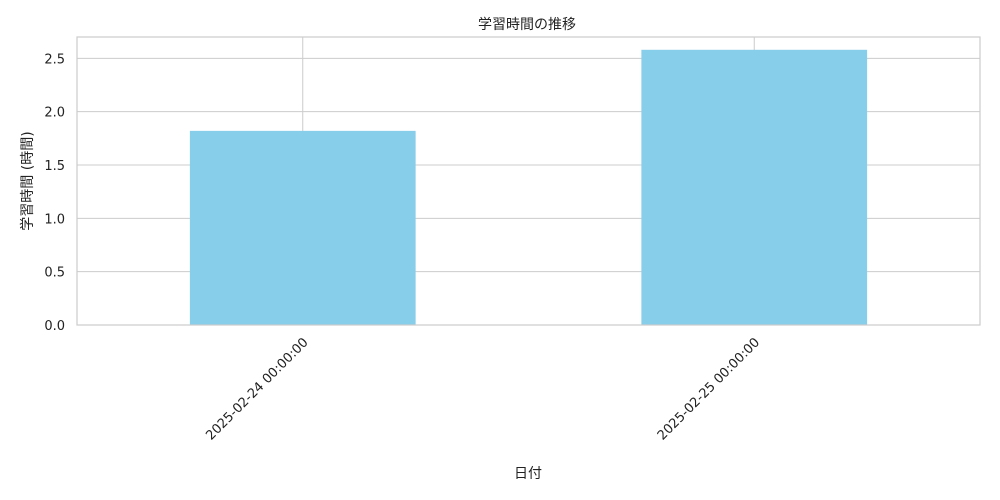 This screenshot has width=1000, height=500. What do you see at coordinates (54, 273) in the screenshot?
I see `y-tick-label: 0.5` at bounding box center [54, 273].